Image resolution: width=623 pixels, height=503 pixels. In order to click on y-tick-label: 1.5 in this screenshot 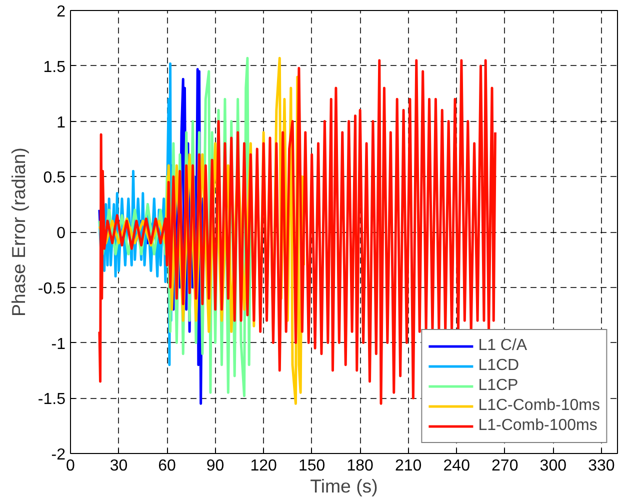, I will do `click(54, 67)`.